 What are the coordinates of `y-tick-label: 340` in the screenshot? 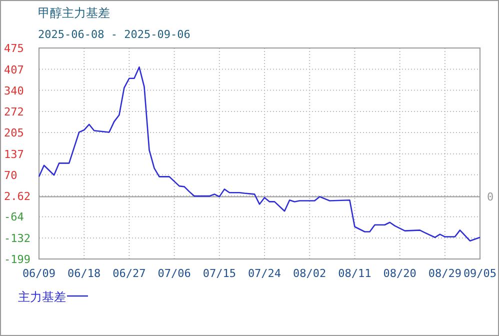 It's located at (14, 91).